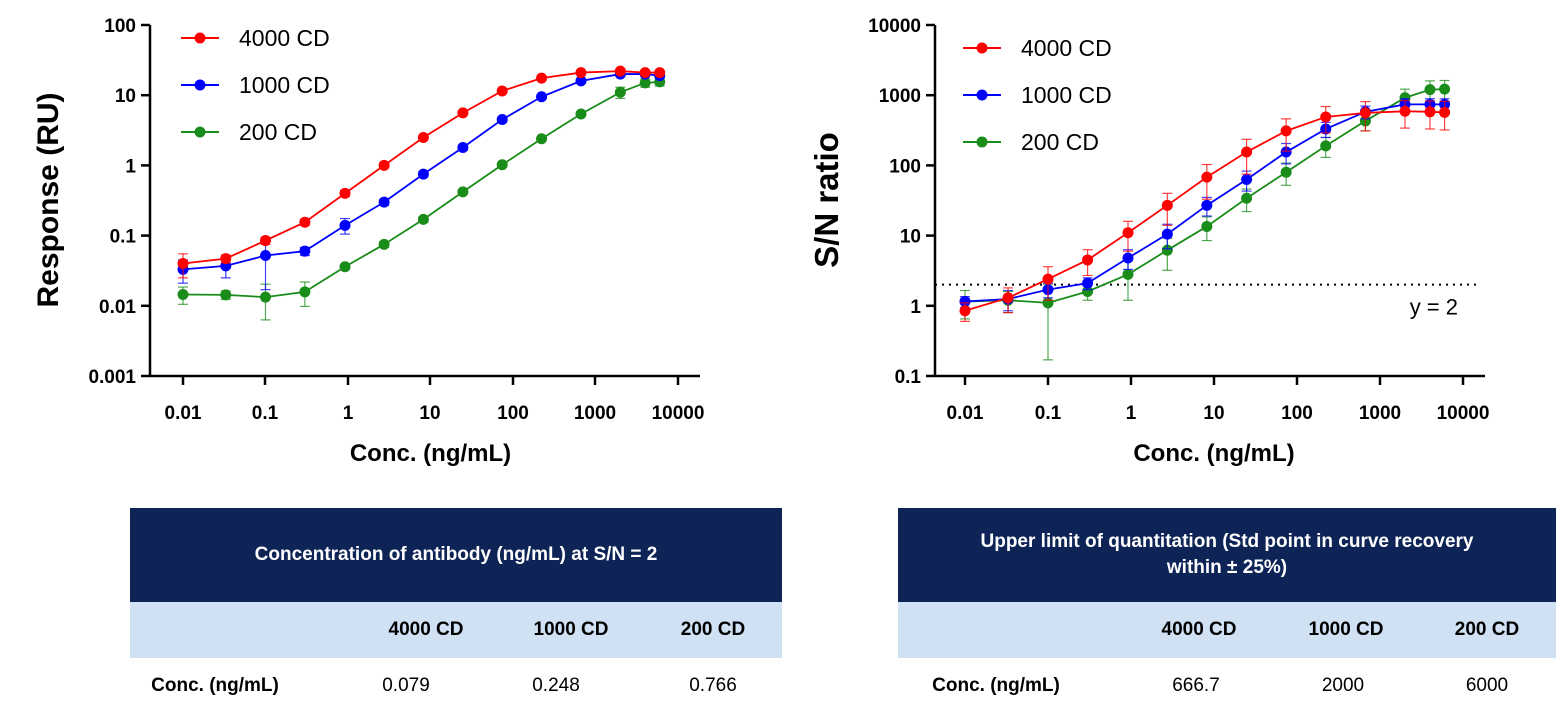 The image size is (1562, 714). Describe the element at coordinates (284, 38) in the screenshot. I see `legend-label: 4000 CD` at that location.